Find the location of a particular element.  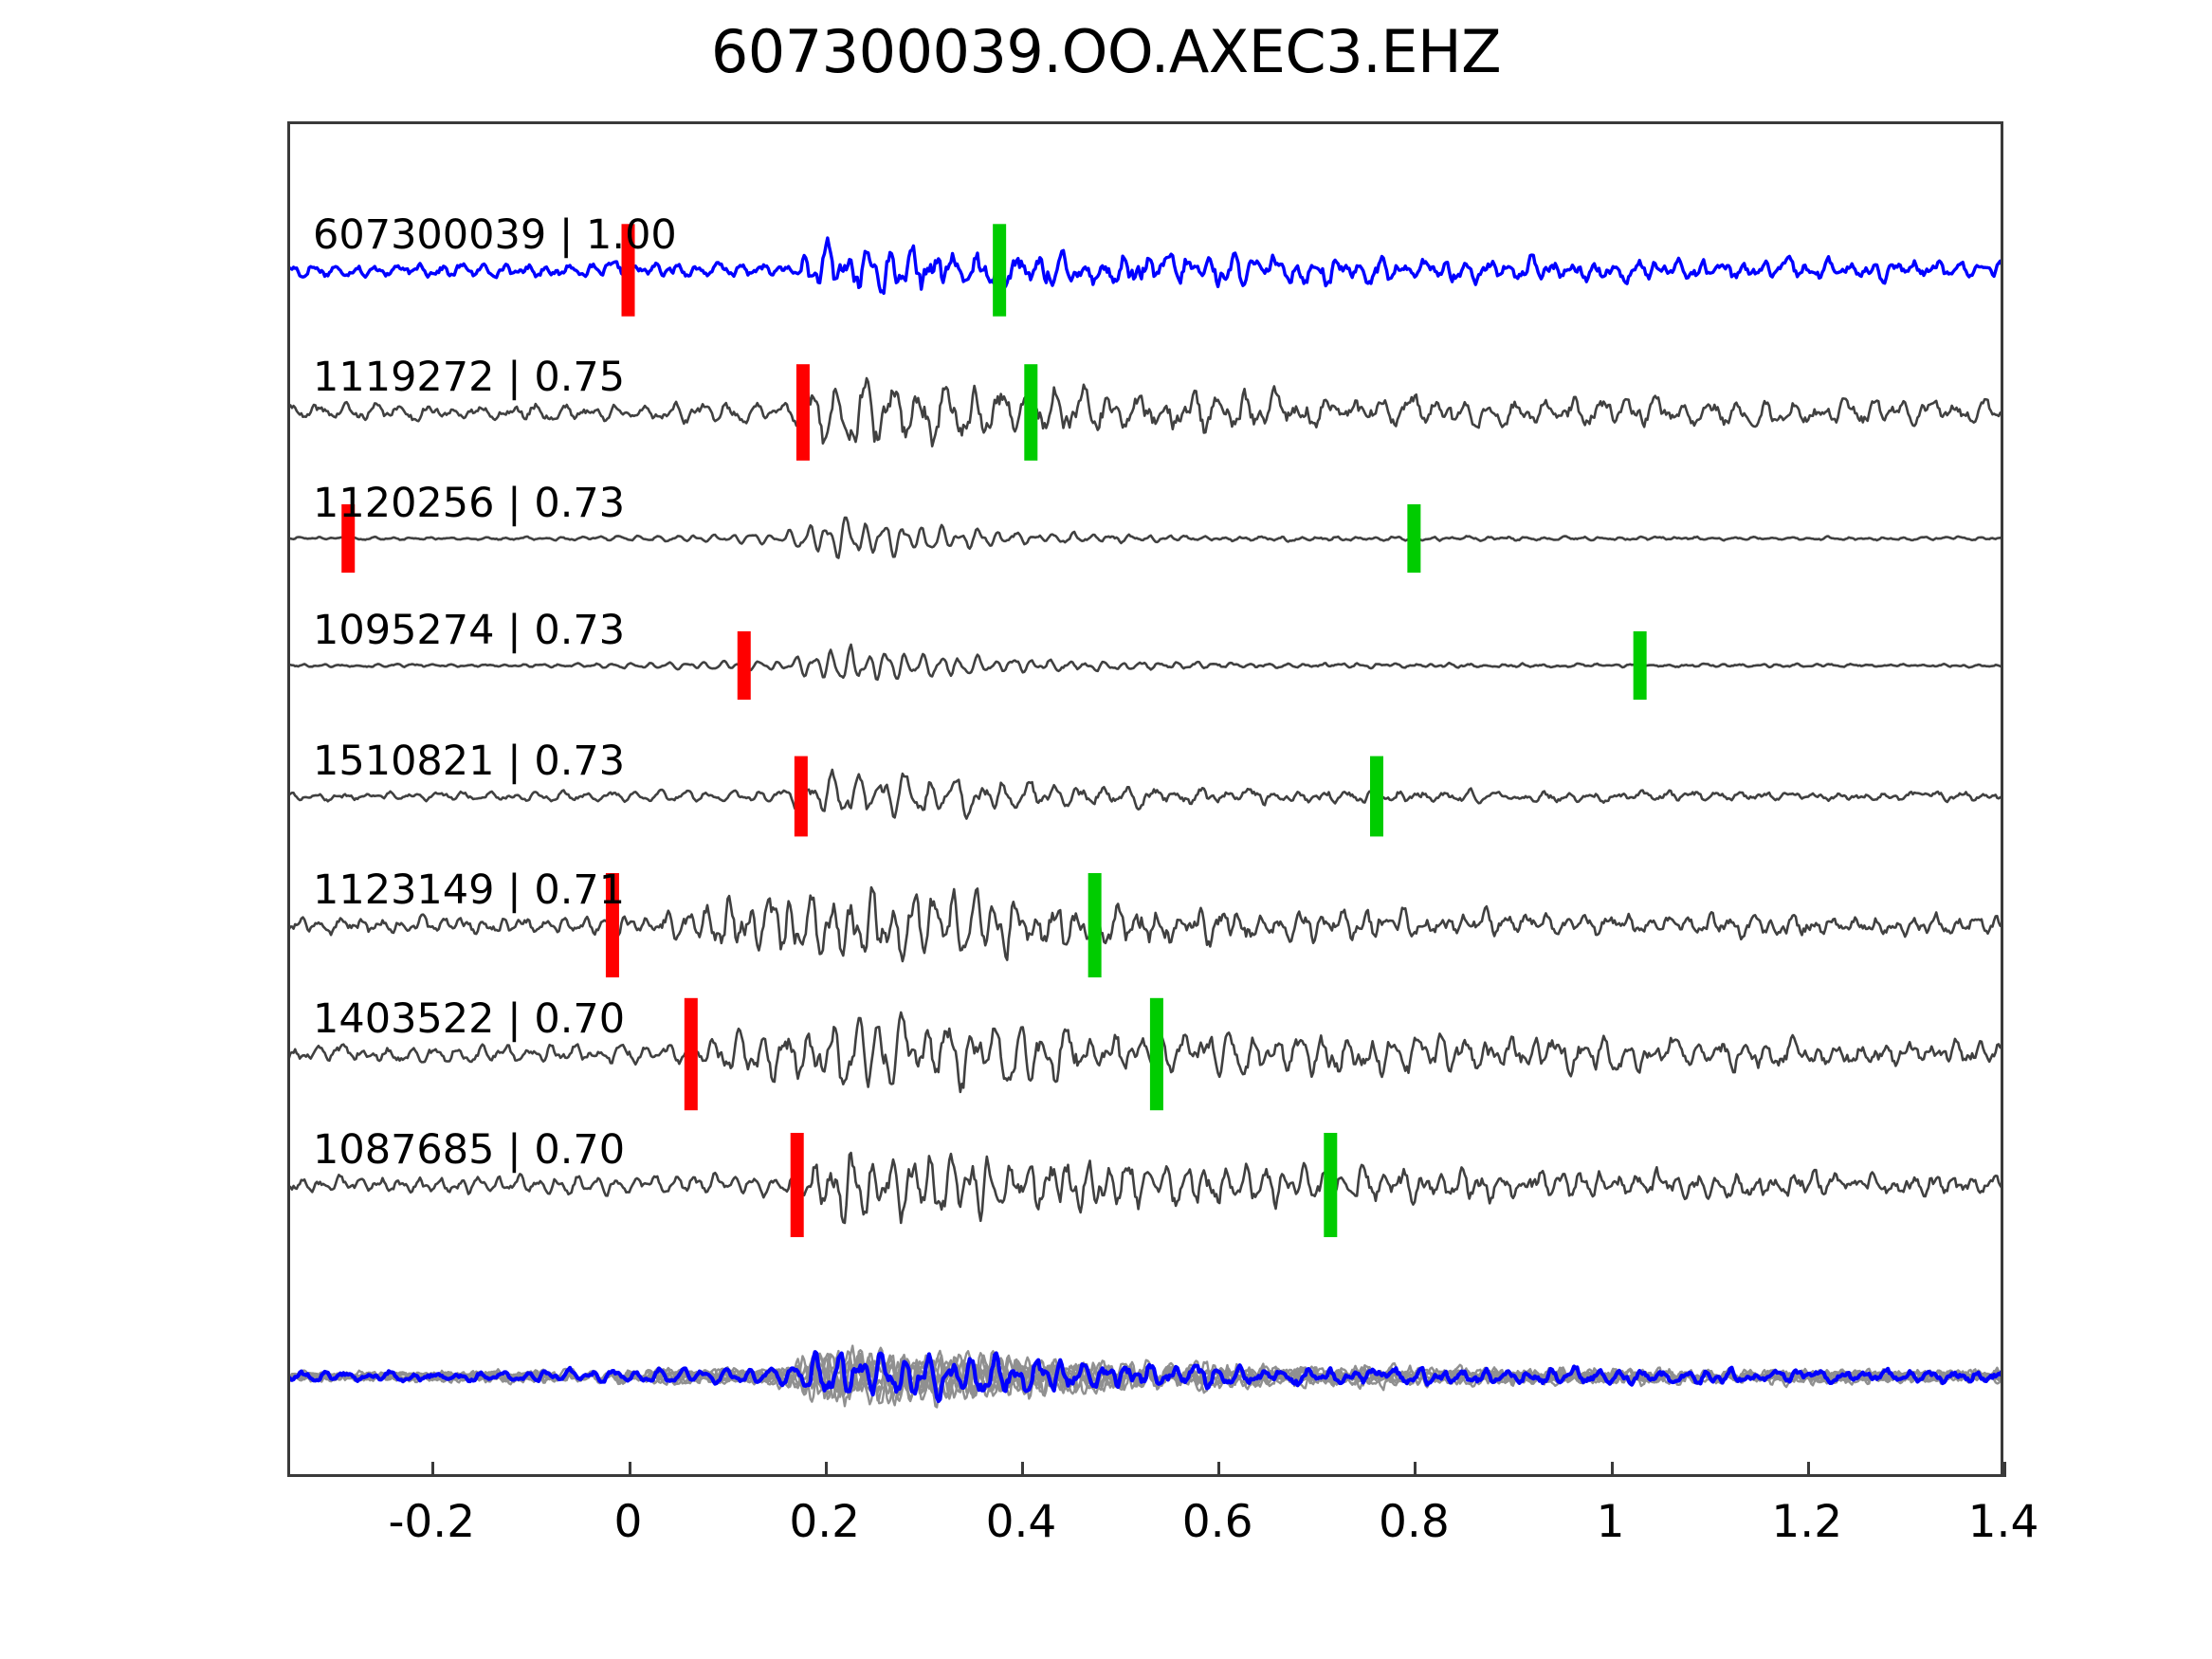

stack-reference-trace is located at coordinates (1145, 1377).